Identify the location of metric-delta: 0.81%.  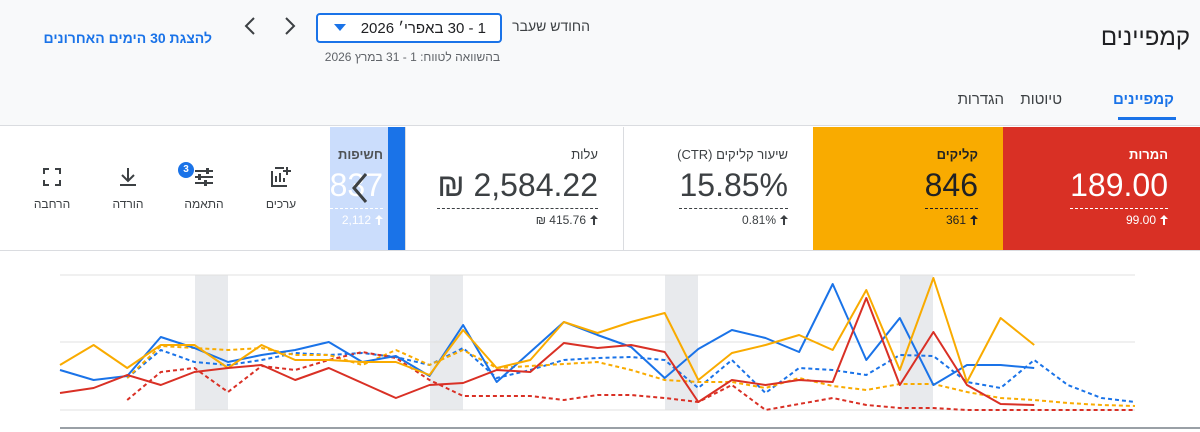
(765, 220).